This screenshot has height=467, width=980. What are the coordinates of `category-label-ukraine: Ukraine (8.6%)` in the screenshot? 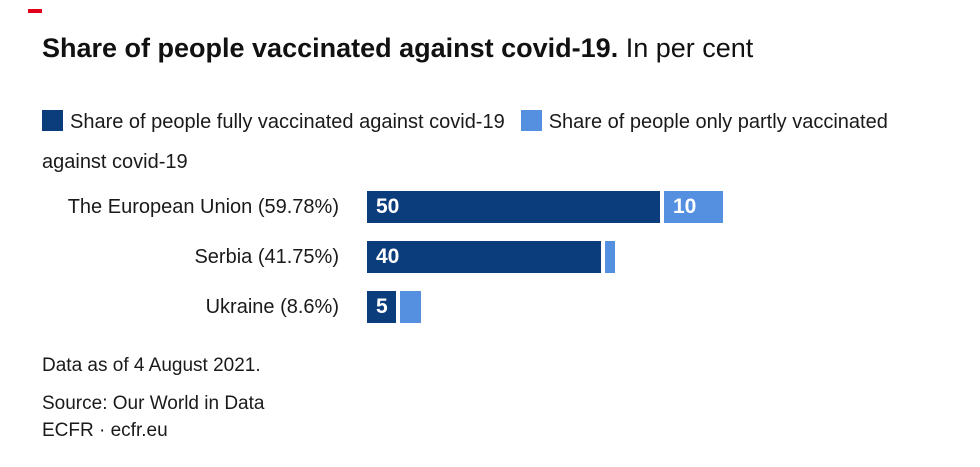 It's located at (272, 306).